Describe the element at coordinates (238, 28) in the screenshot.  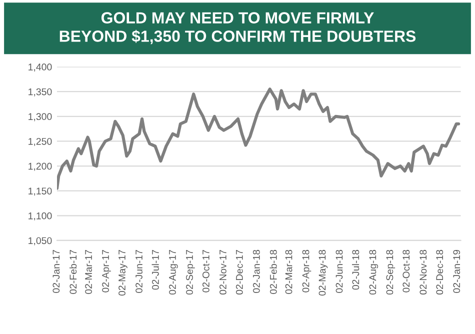
I see `chart-title: GOLD MAY NEED TO MOVE FIRMLY BEYOND $1,350 TO CONFIRM THE DOUBTERS` at that location.